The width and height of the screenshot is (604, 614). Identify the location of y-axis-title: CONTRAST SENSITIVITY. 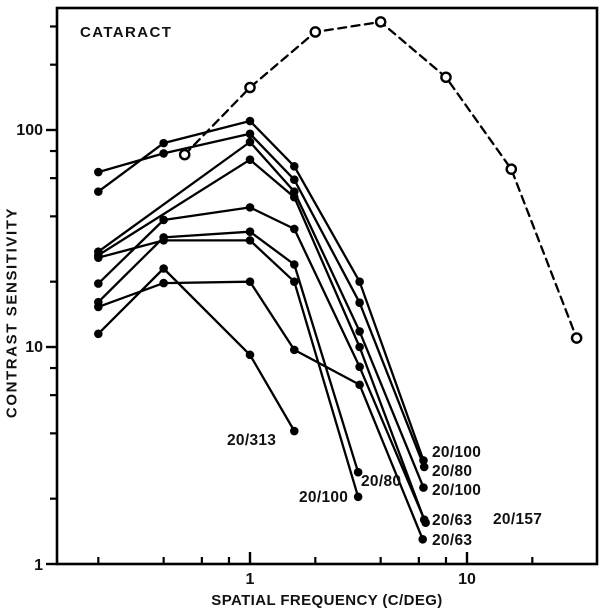
(12, 312).